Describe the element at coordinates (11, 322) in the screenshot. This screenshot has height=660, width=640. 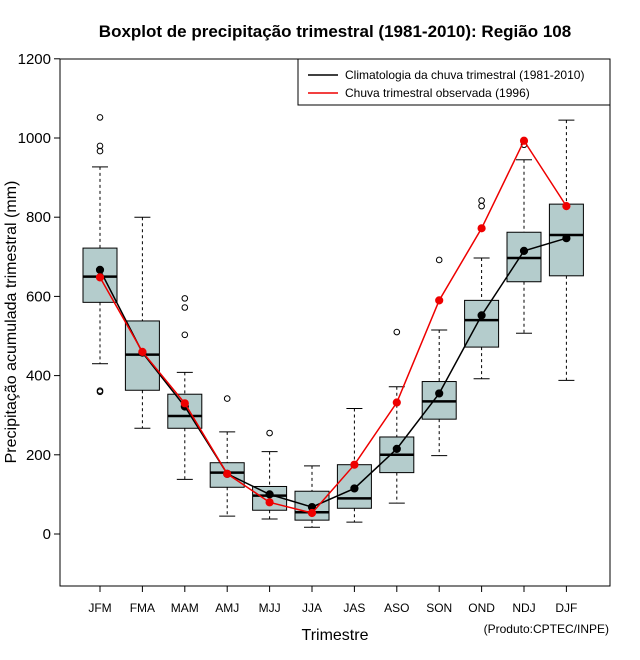
I see `y-axis-label: Precipitação acumulada trimestral (mm)` at that location.